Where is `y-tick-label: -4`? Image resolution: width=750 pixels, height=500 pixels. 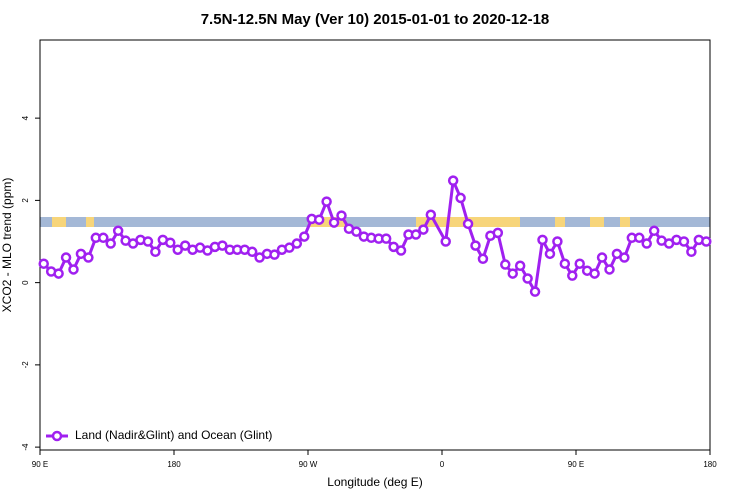 y-tick-label: -4 is located at coordinates (25, 447).